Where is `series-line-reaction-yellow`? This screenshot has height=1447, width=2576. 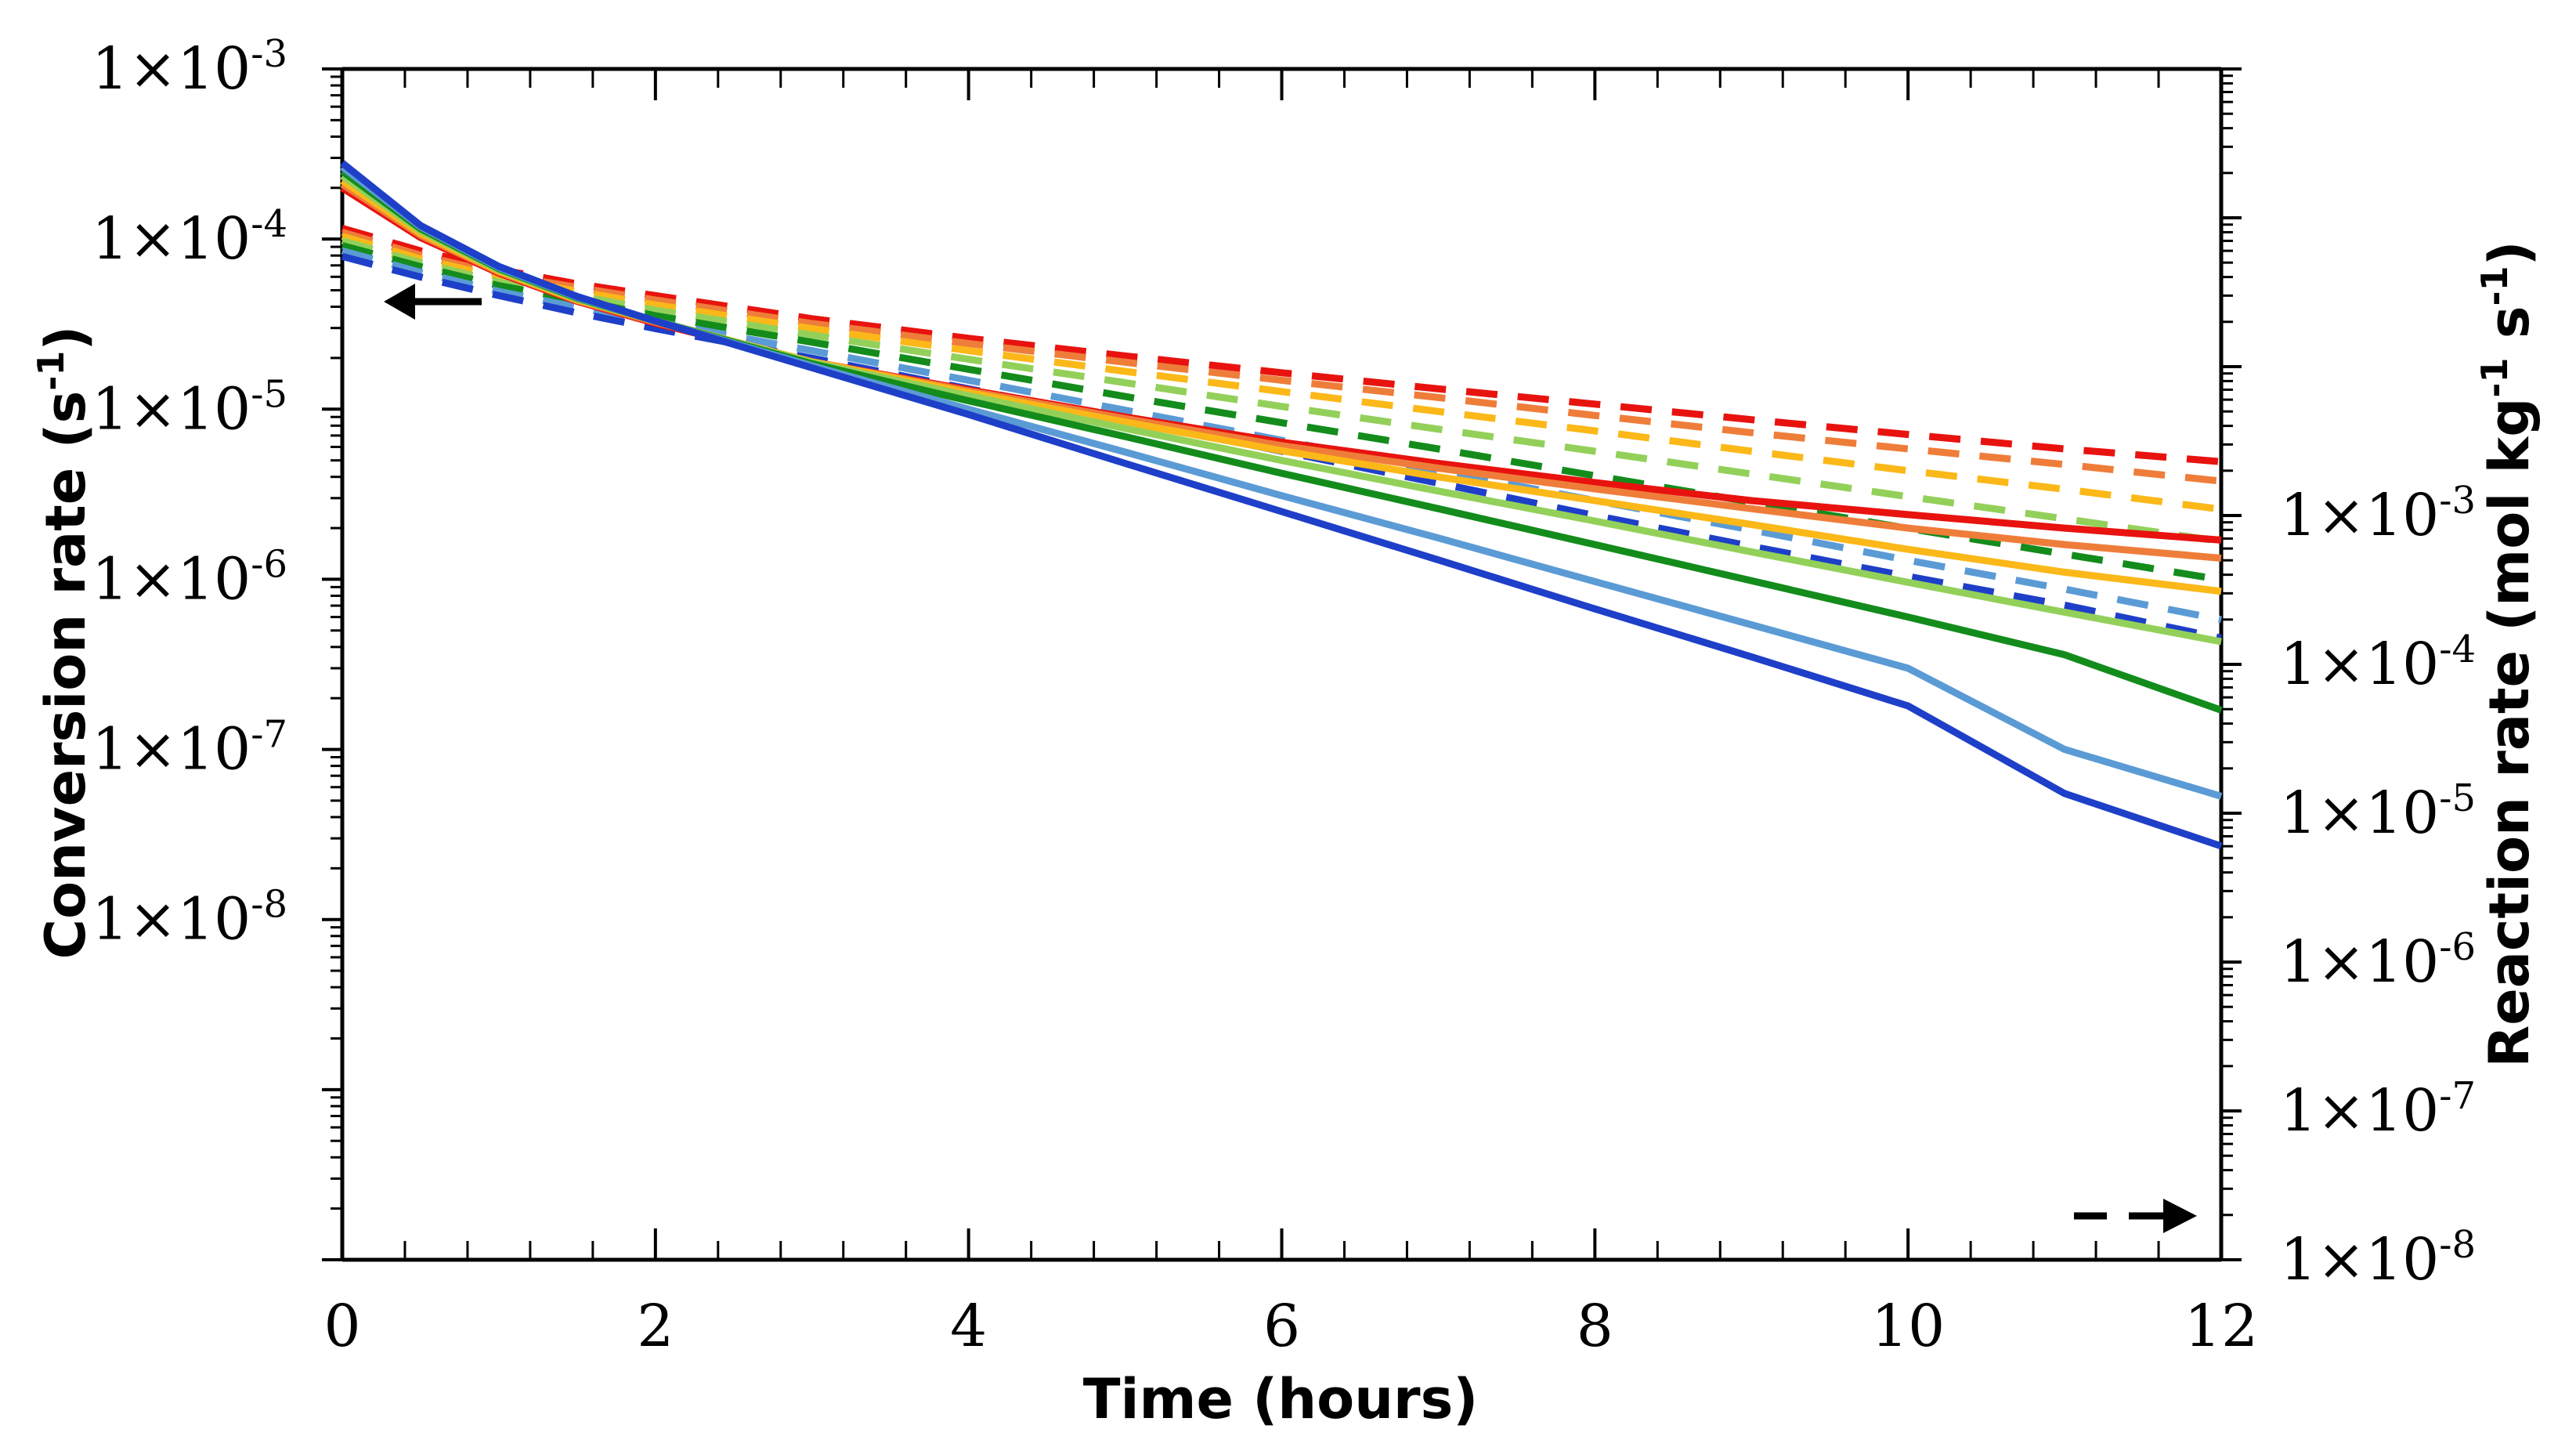
series-line-reaction-yellow is located at coordinates (1281, 373).